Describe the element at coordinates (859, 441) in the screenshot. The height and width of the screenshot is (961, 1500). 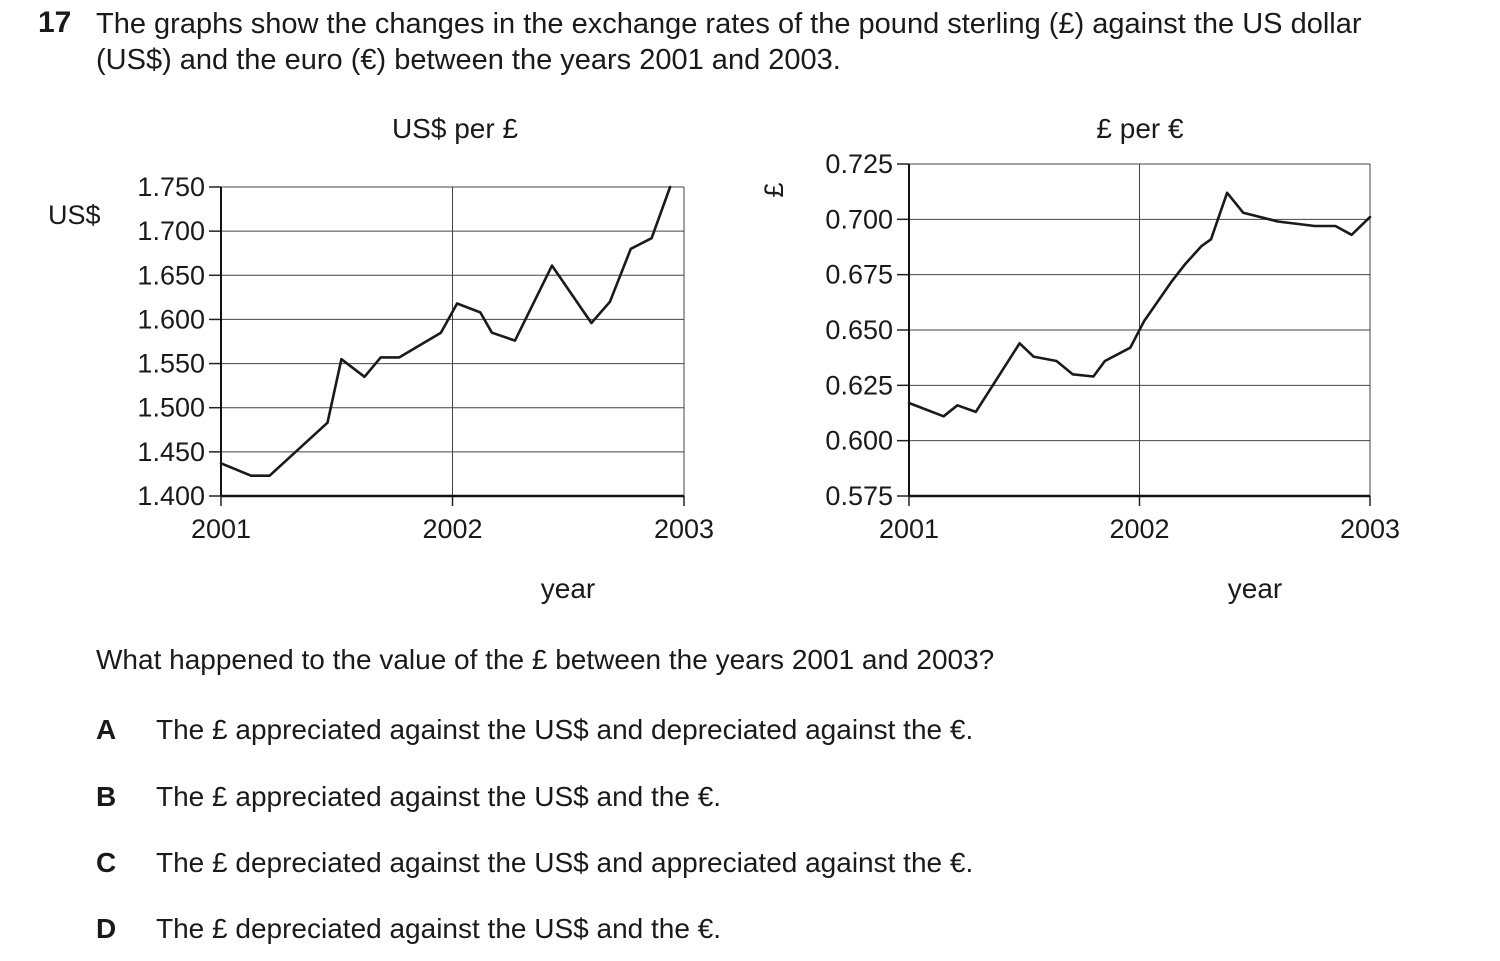
I see `y-tick-label: 0.600` at that location.